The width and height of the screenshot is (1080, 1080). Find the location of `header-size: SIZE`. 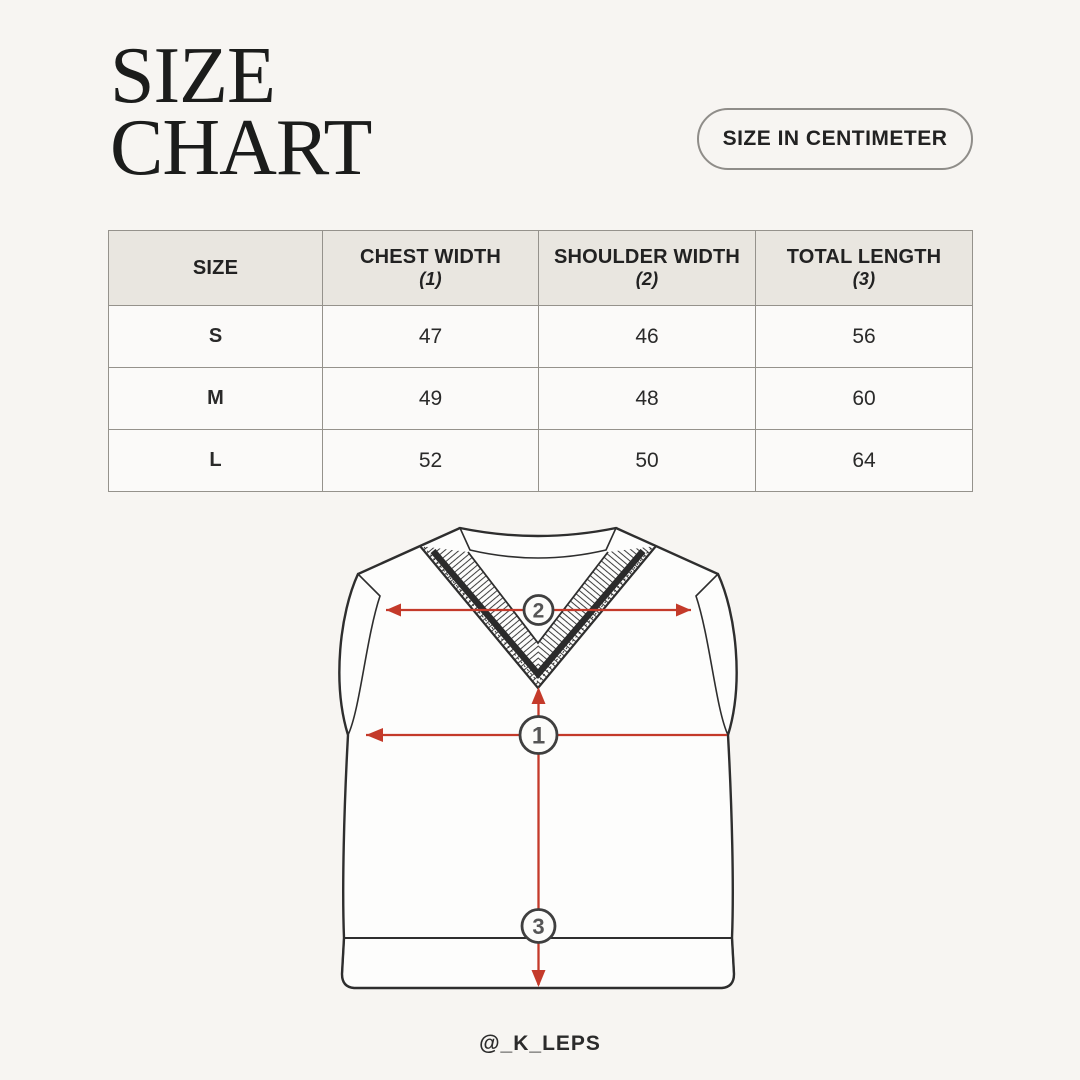

header-size: SIZE is located at coordinates (215, 268).